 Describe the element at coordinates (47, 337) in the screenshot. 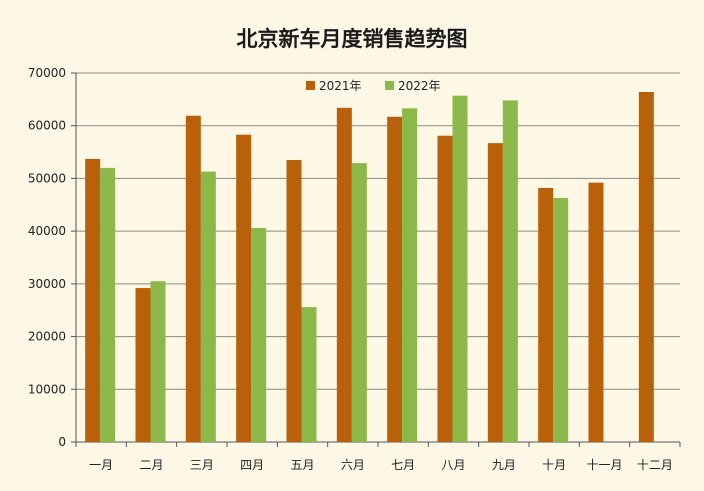

I see `y-tick-label: 20000` at that location.